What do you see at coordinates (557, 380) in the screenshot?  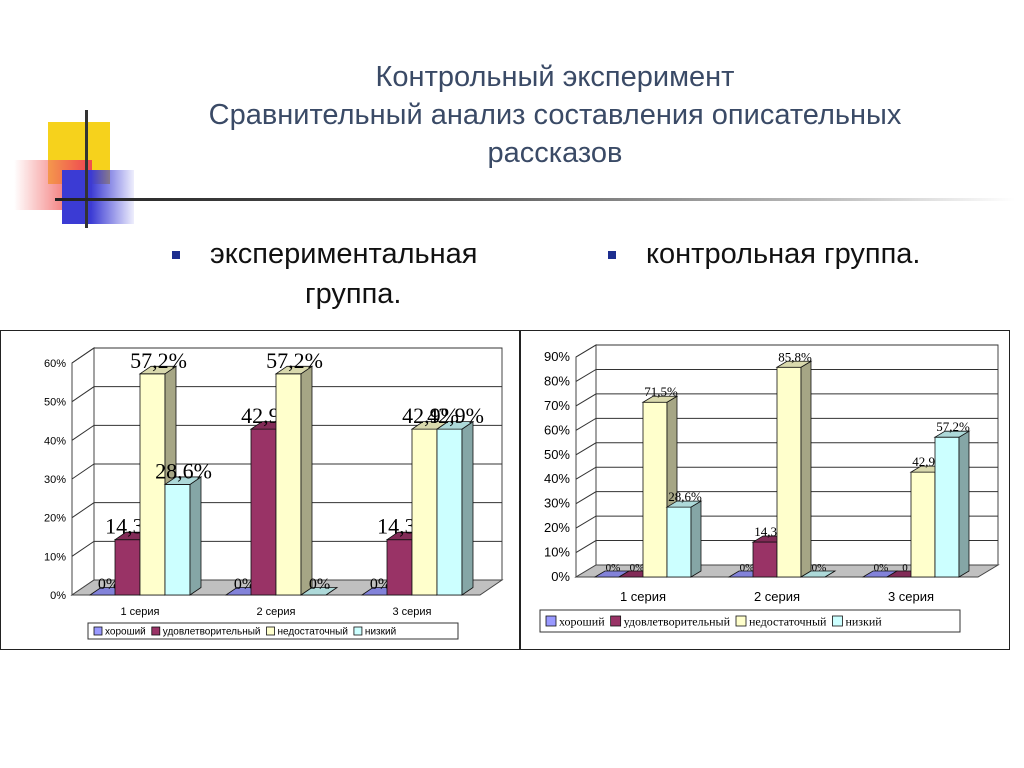 I see `y-tick-label: 80%` at bounding box center [557, 380].